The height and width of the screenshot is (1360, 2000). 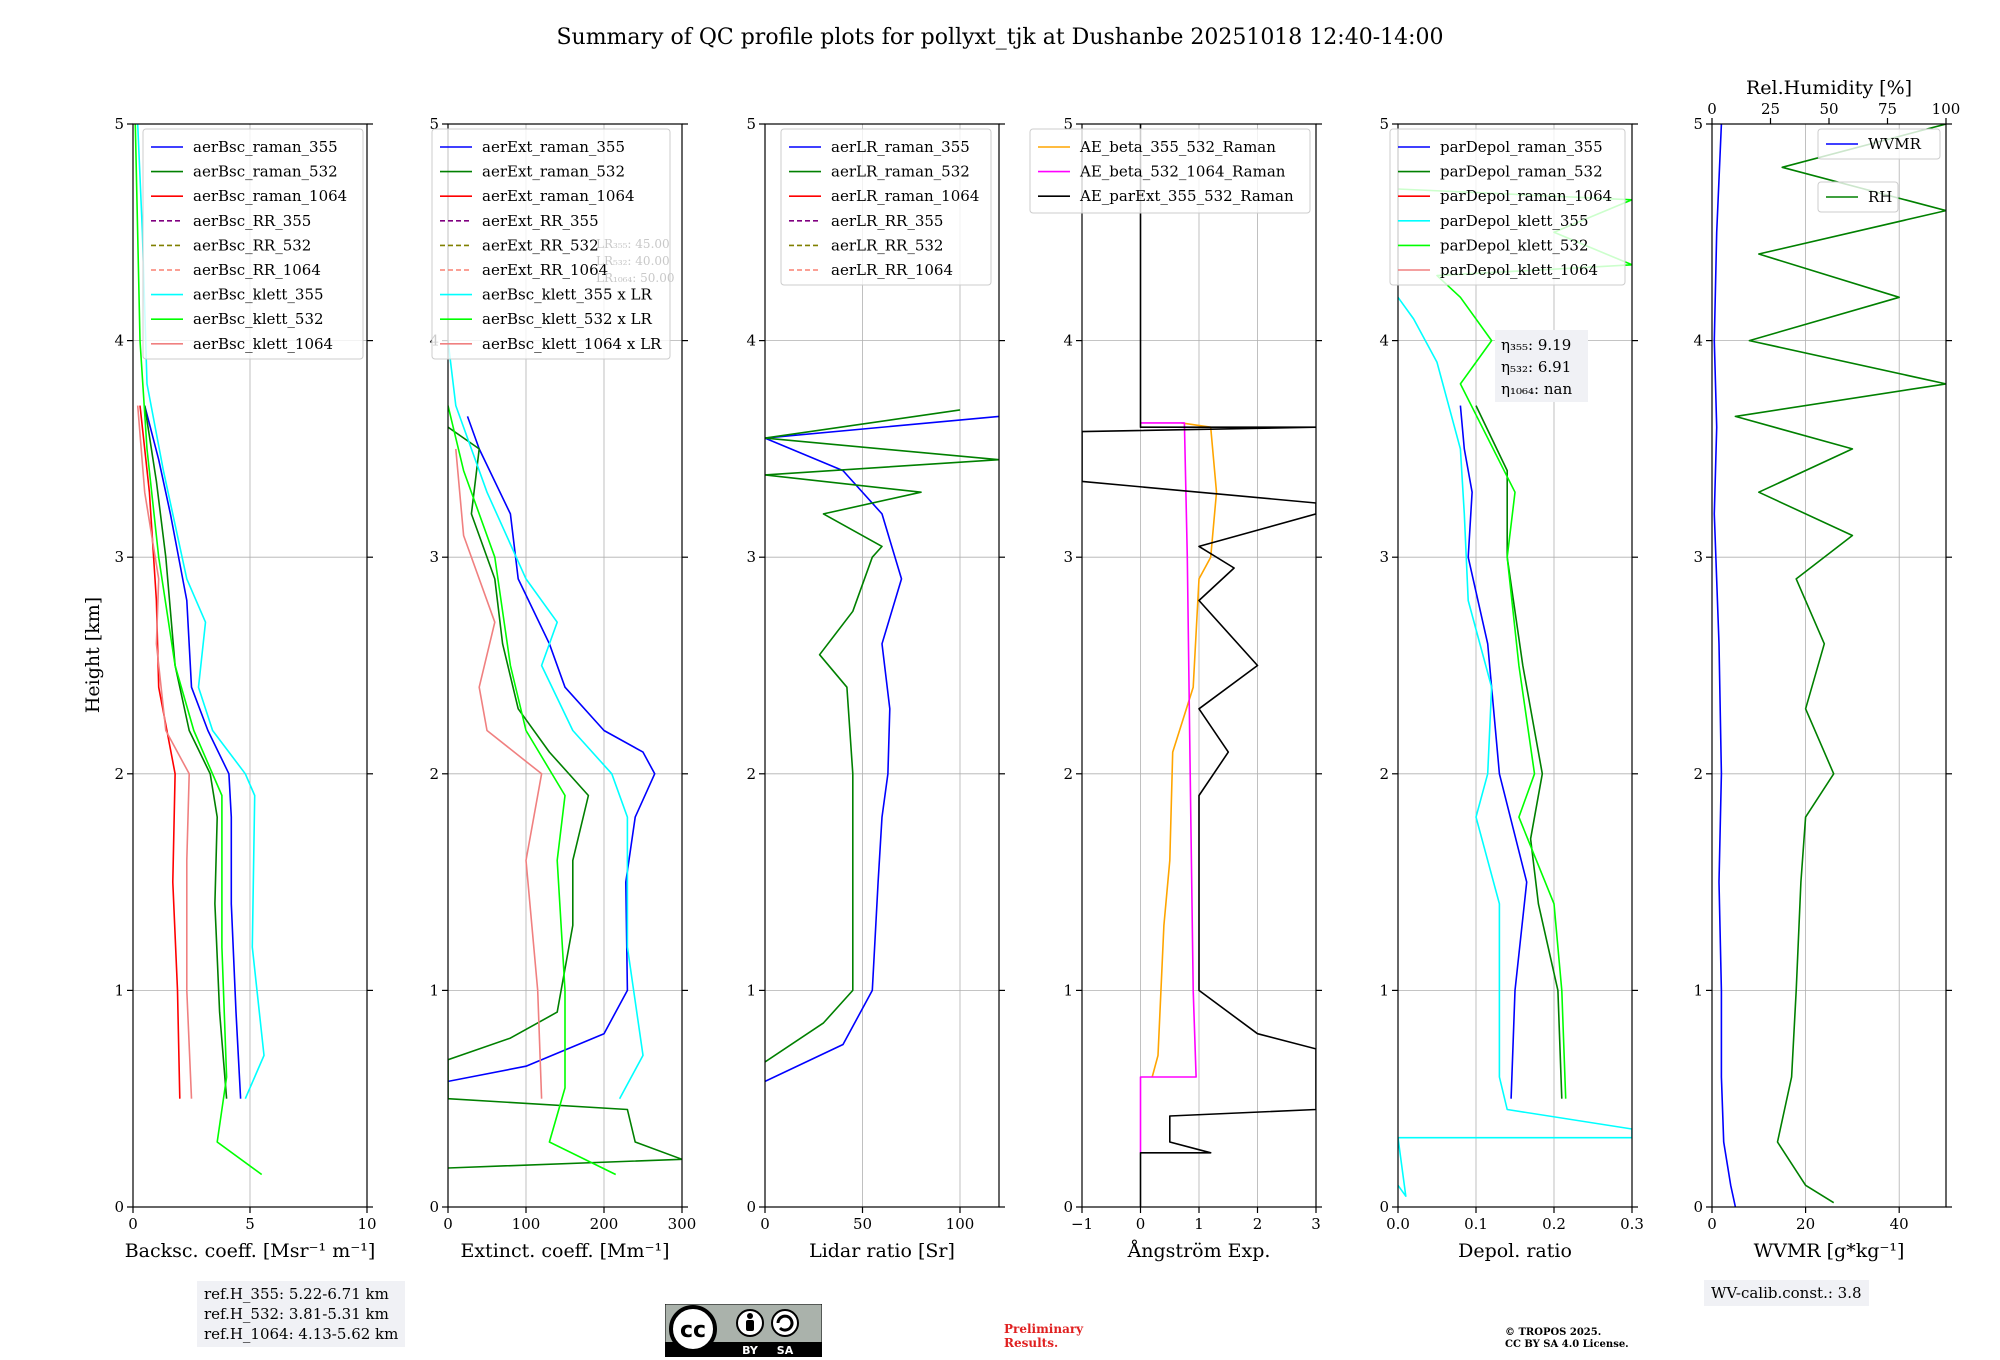 I want to click on x2-tick-label: 50, so click(x=1828, y=109).